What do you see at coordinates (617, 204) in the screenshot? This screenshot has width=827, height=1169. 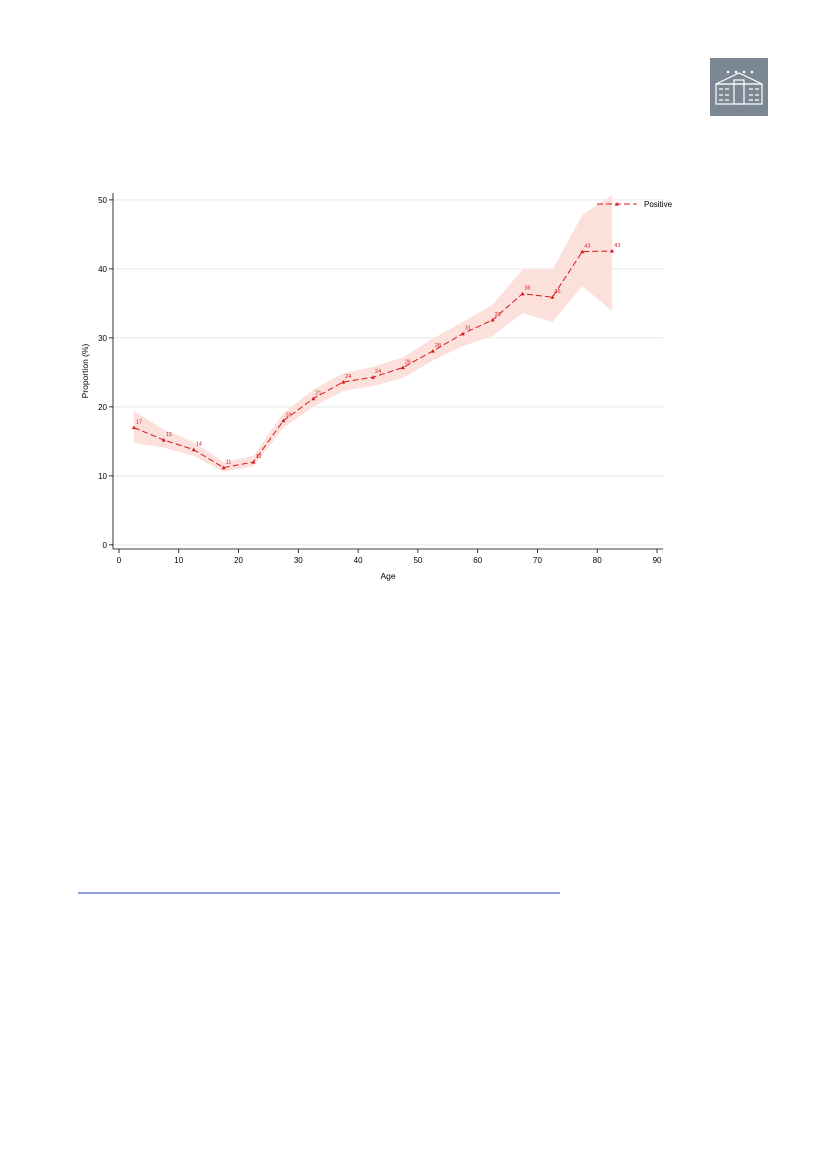 I see `legend-marker` at bounding box center [617, 204].